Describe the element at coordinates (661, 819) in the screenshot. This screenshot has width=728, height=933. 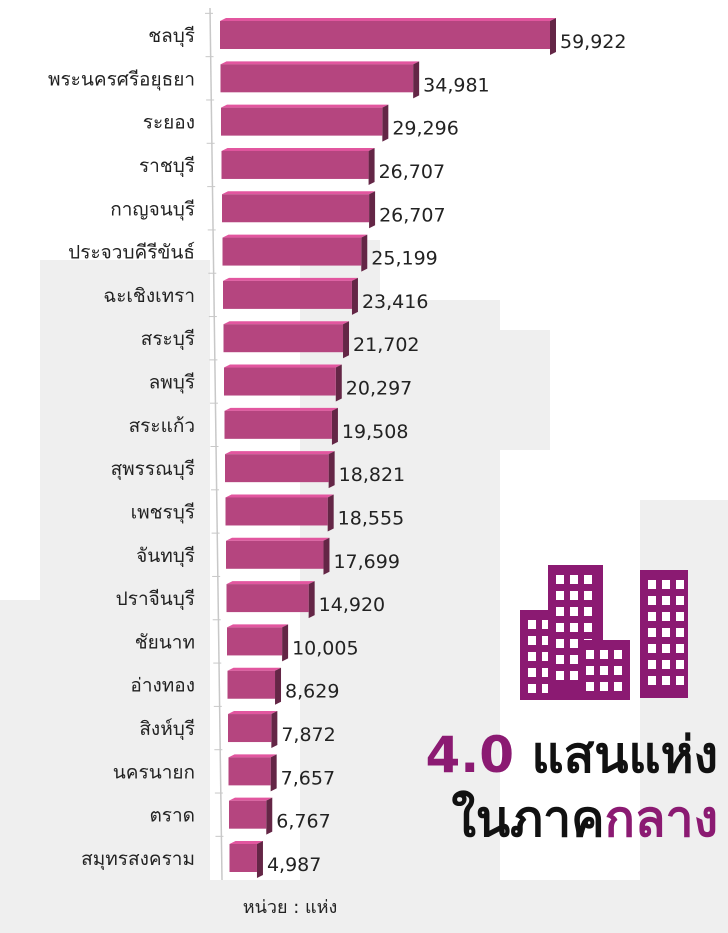
I see `region-name: กลาง` at that location.